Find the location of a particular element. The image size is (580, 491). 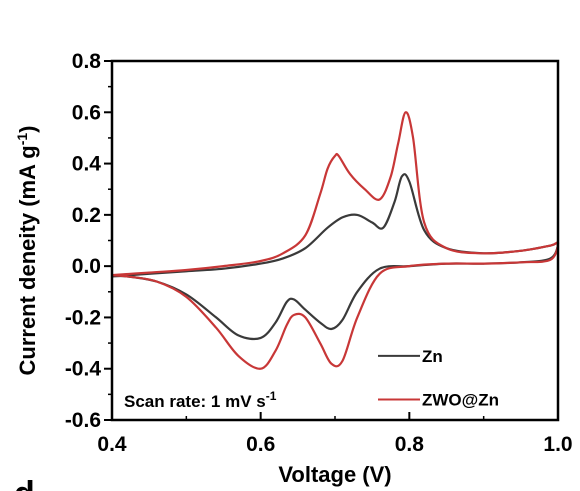

y-tick-label: -0.2 is located at coordinates (83, 317).